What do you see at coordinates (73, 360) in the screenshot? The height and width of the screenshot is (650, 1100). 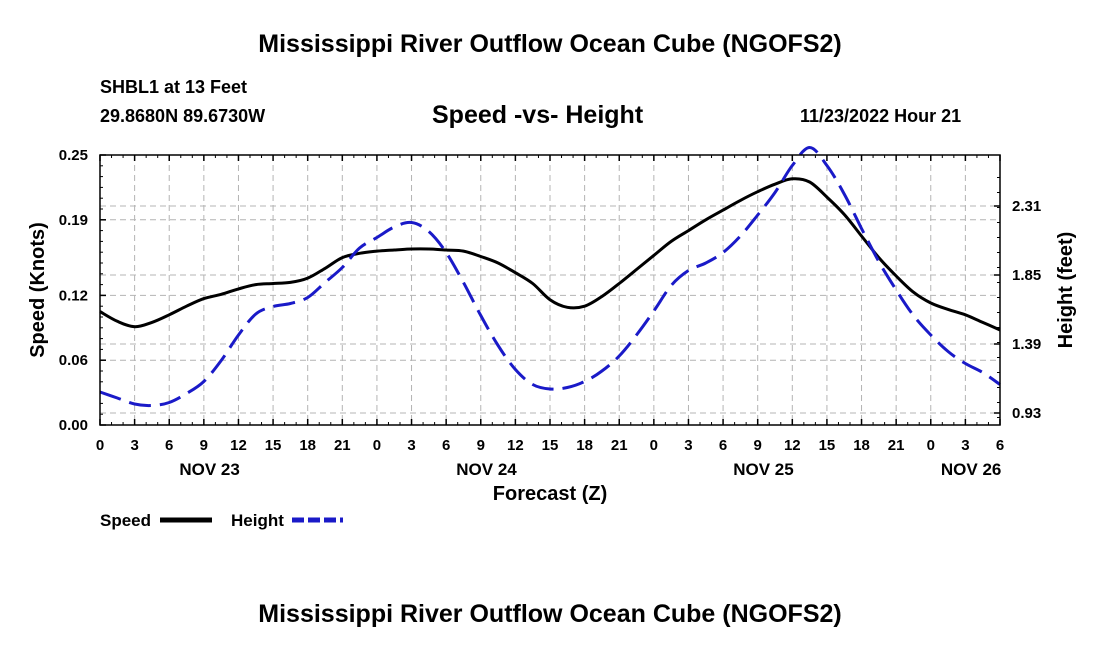 I see `y-tick-label: 0.06` at bounding box center [73, 360].